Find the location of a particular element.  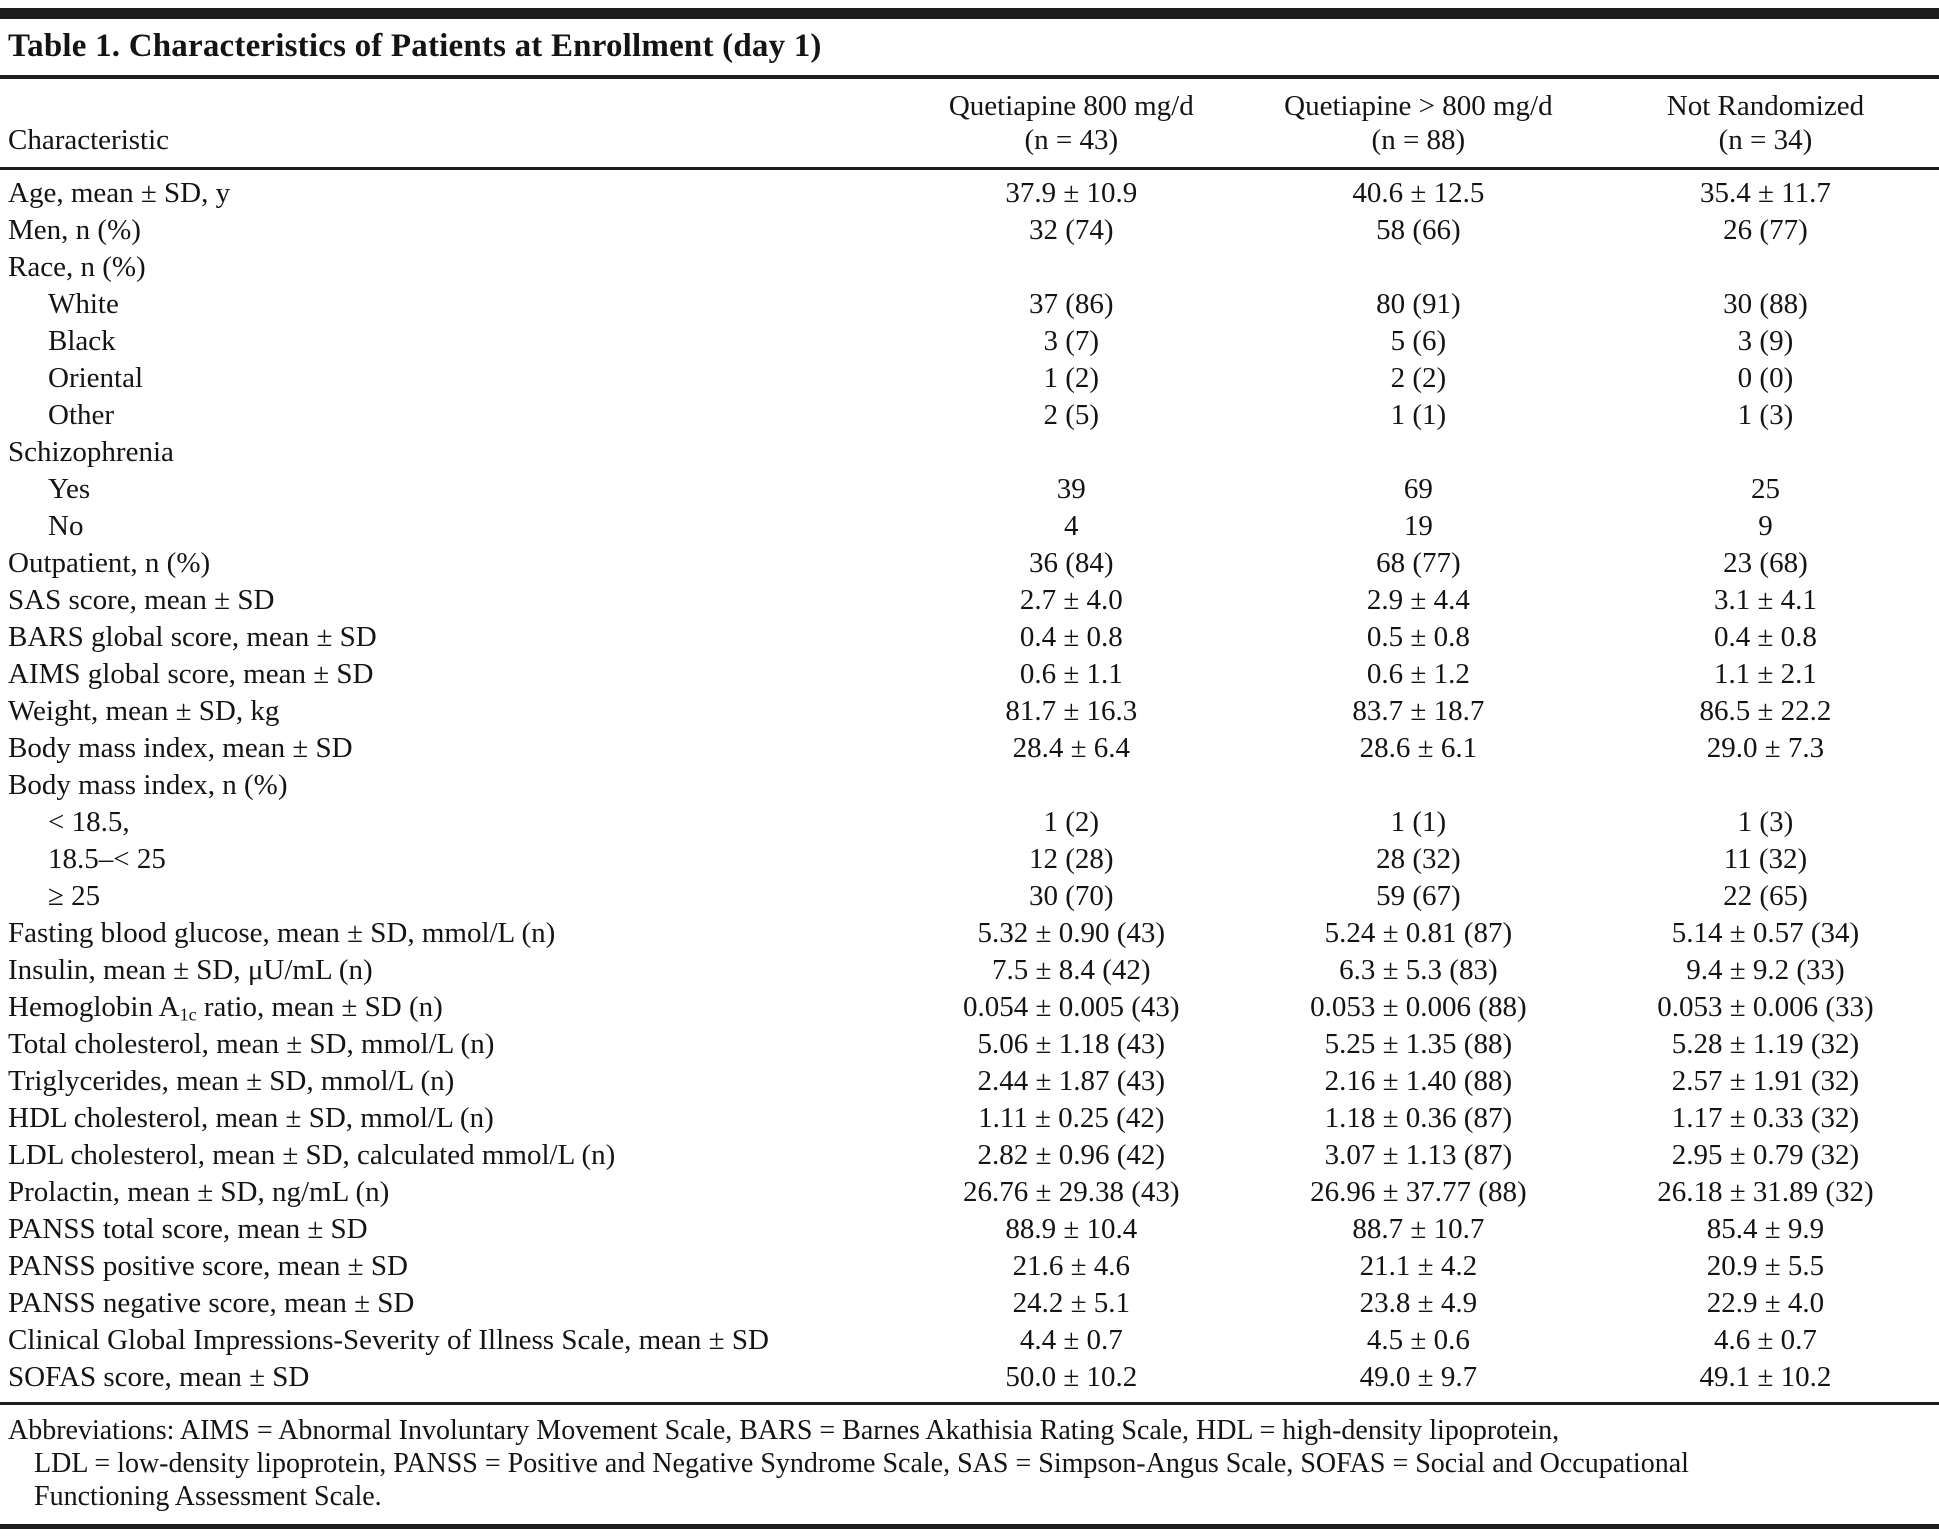

row-value: 3.07 ± 1.13 (87) is located at coordinates (1418, 1155).